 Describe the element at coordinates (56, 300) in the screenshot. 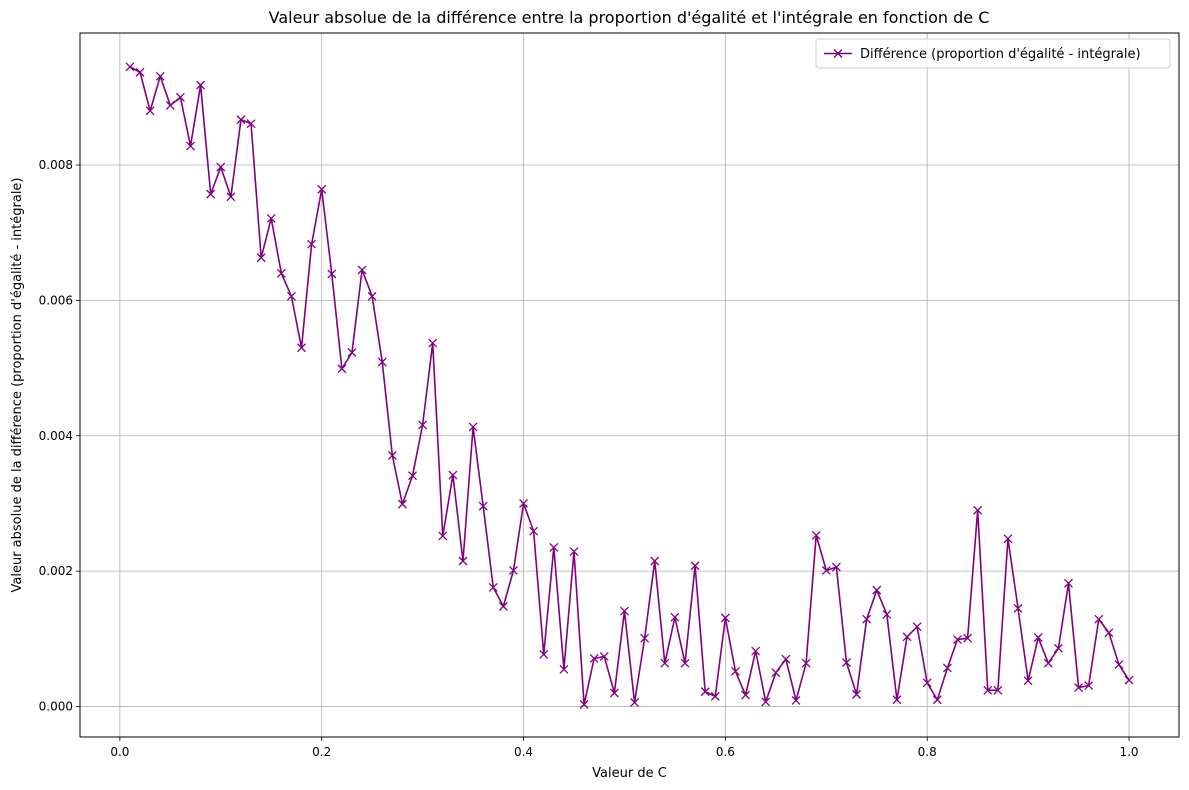

I see `y-tick-label: 0.006` at that location.